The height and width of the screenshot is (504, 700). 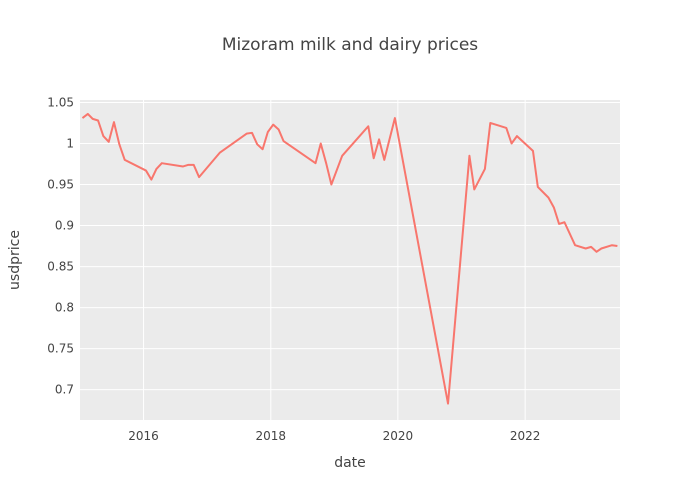 I want to click on y-axis-ticks: 0.7 0.75 0.8 0.85 0.9 0.95 1 1.05, so click(x=60, y=245).